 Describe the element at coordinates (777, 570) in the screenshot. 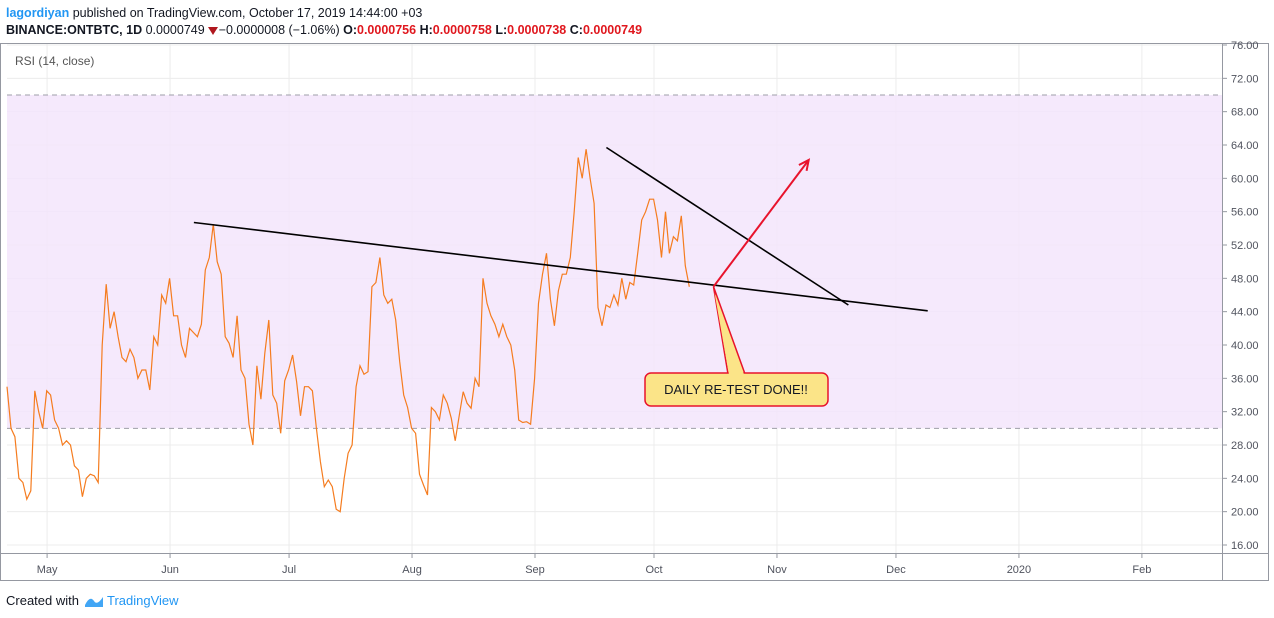

I see `x-tick-label: Nov` at that location.